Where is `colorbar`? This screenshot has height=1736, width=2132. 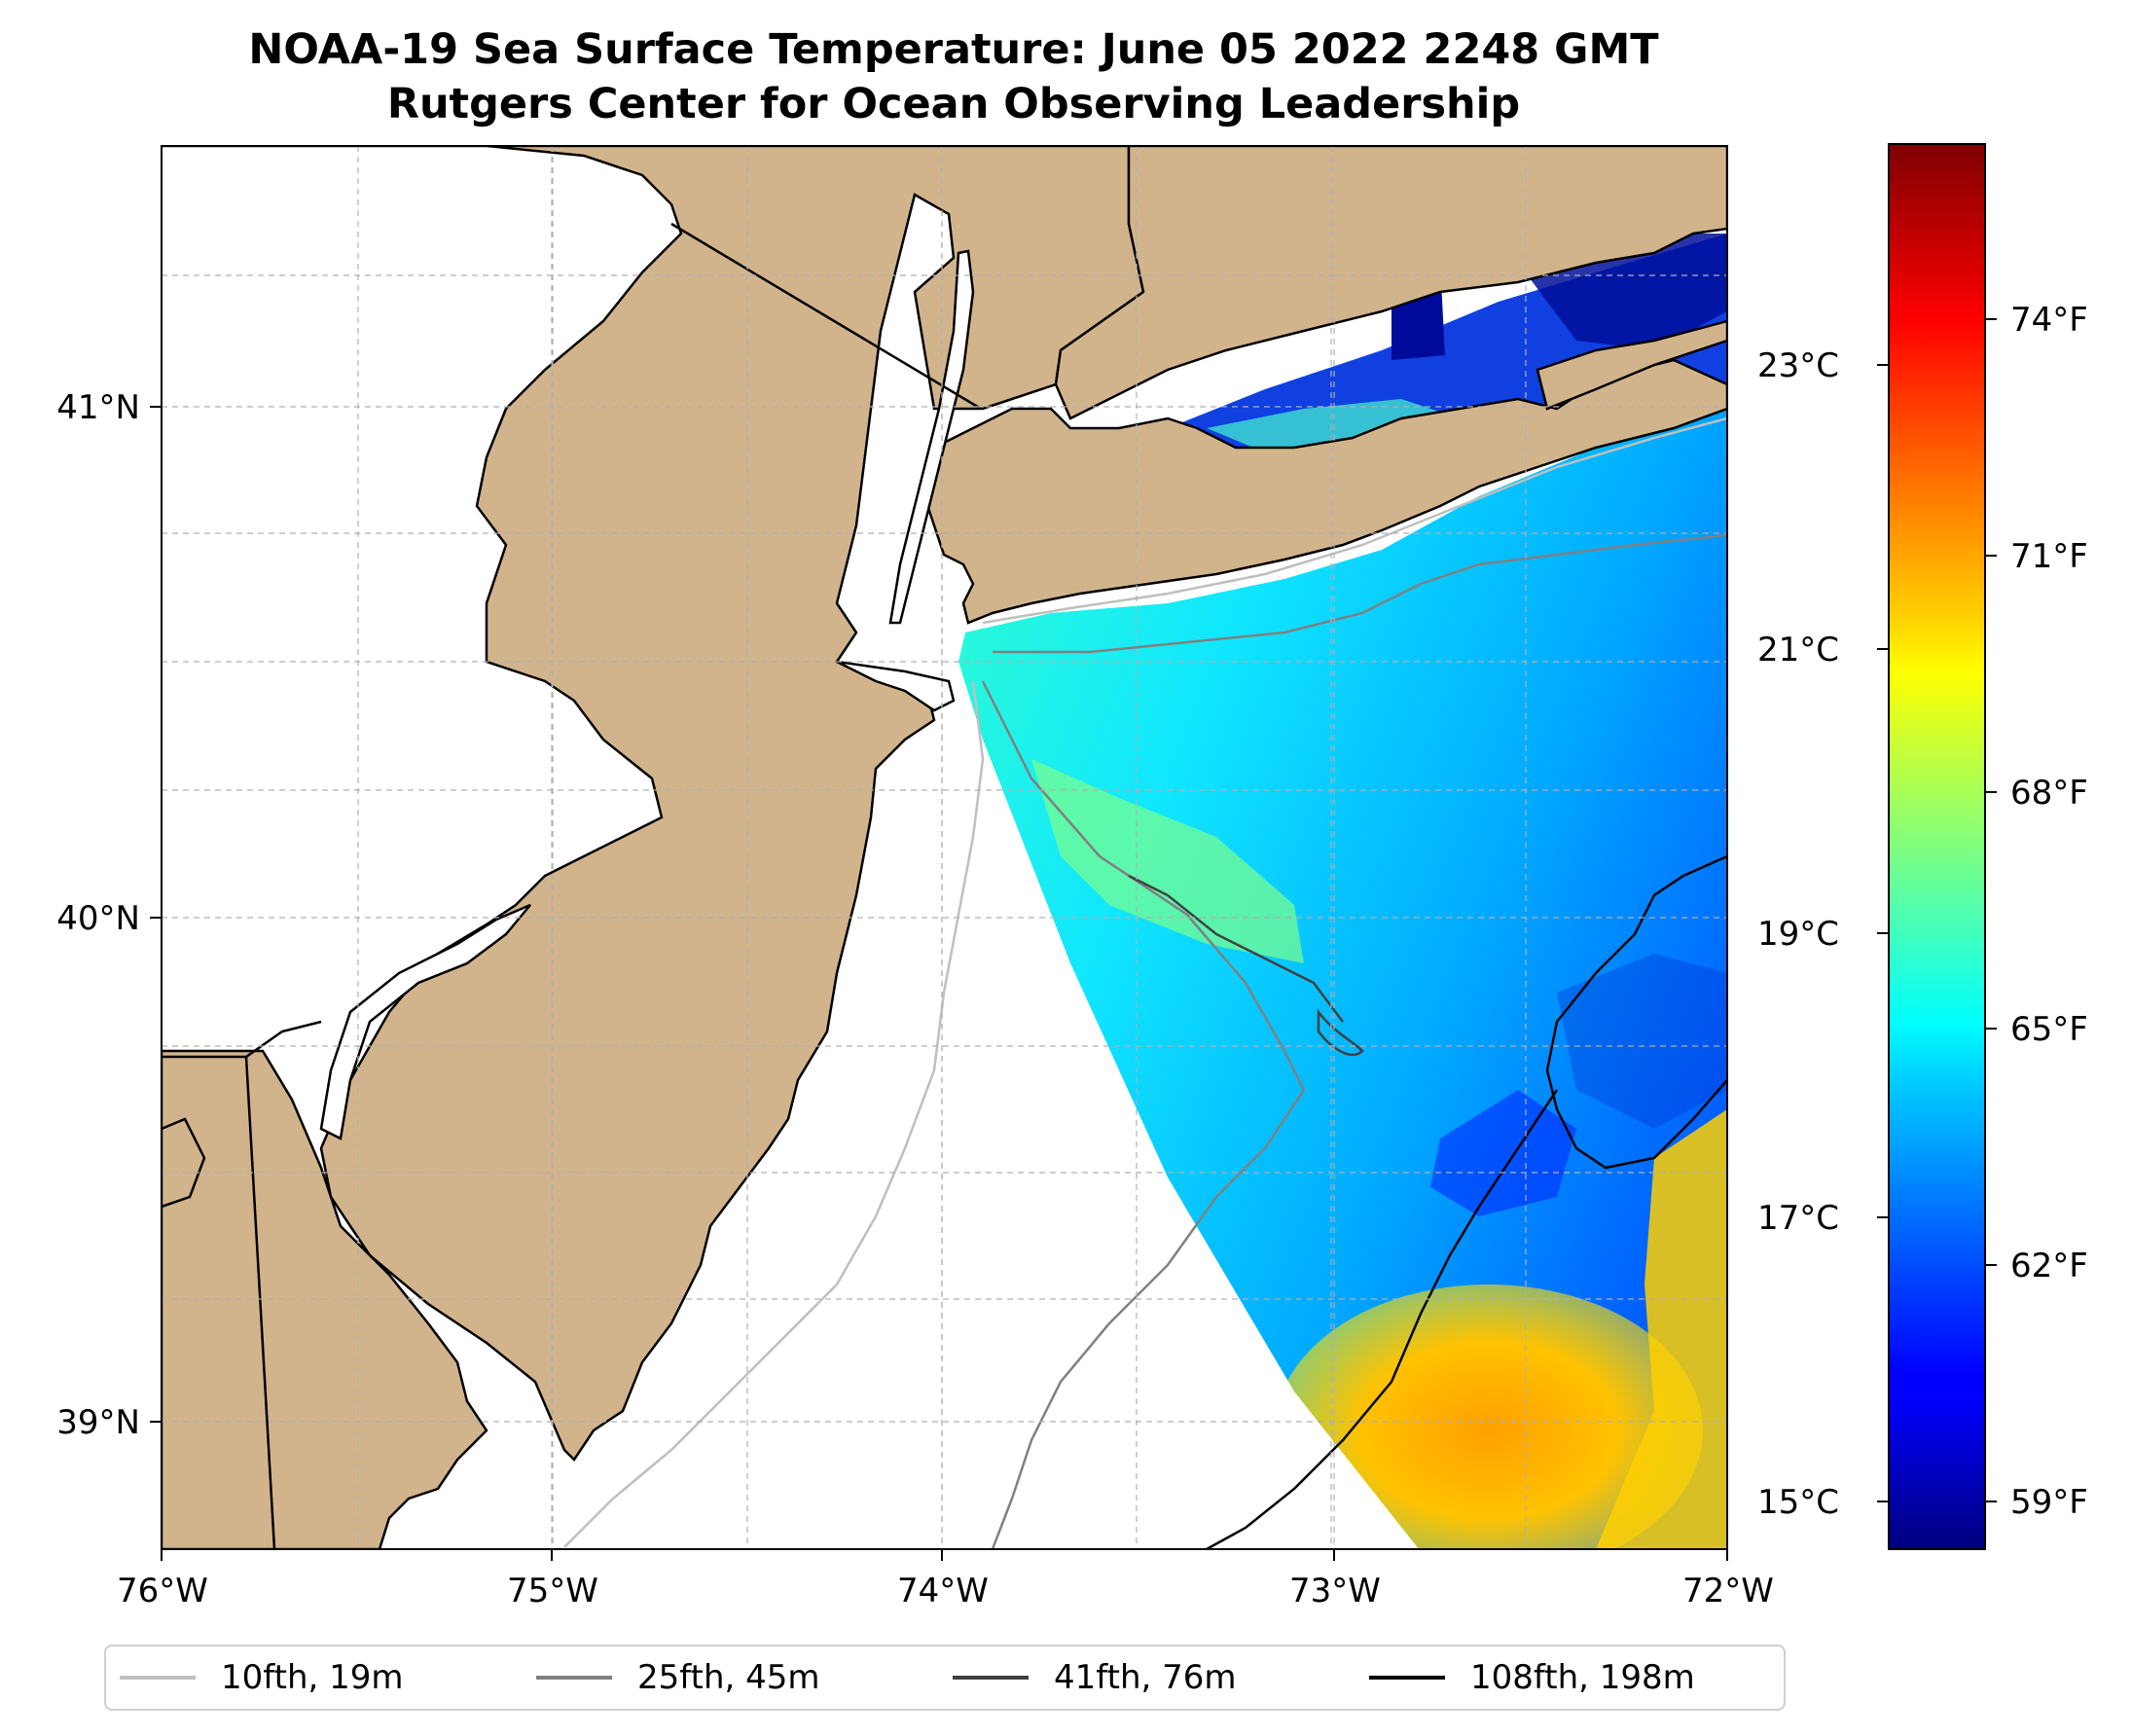 colorbar is located at coordinates (1937, 847).